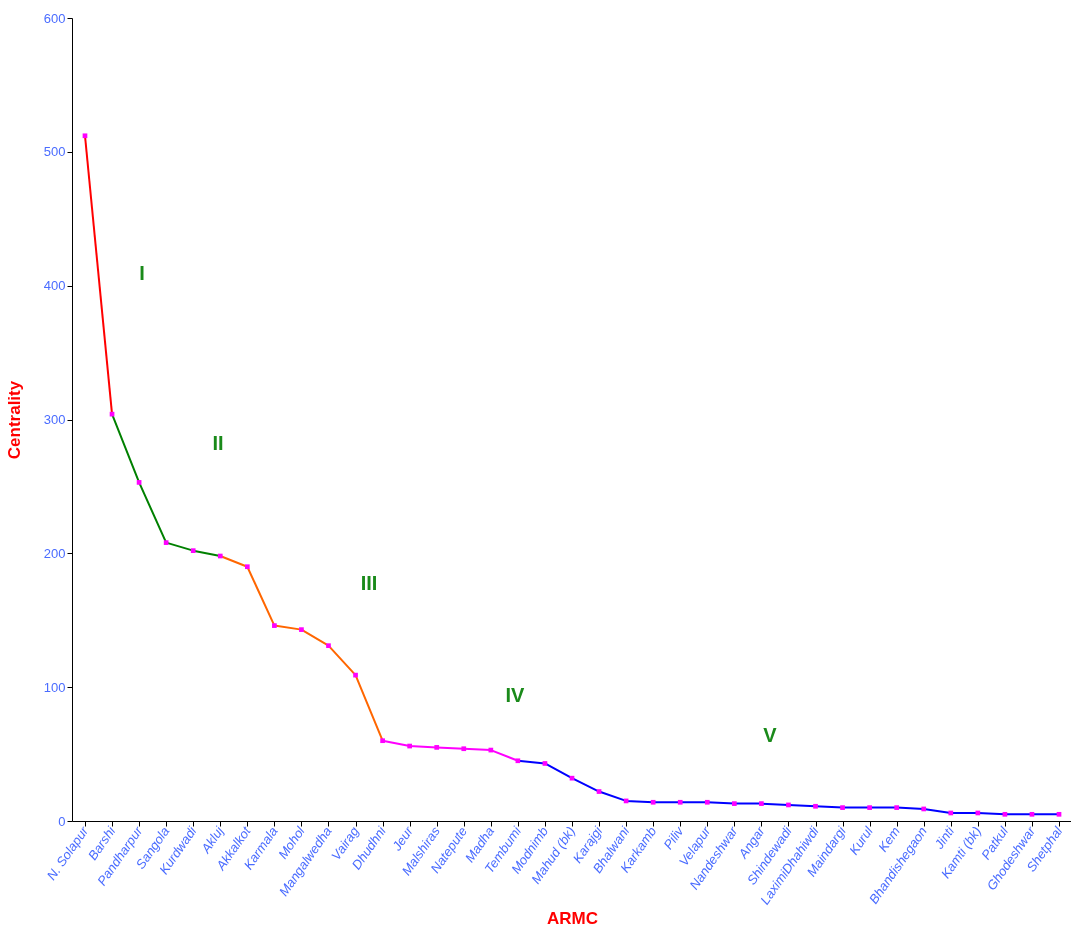 The height and width of the screenshot is (950, 1071). What do you see at coordinates (54, 286) in the screenshot?
I see `y-tick-label: 400` at bounding box center [54, 286].